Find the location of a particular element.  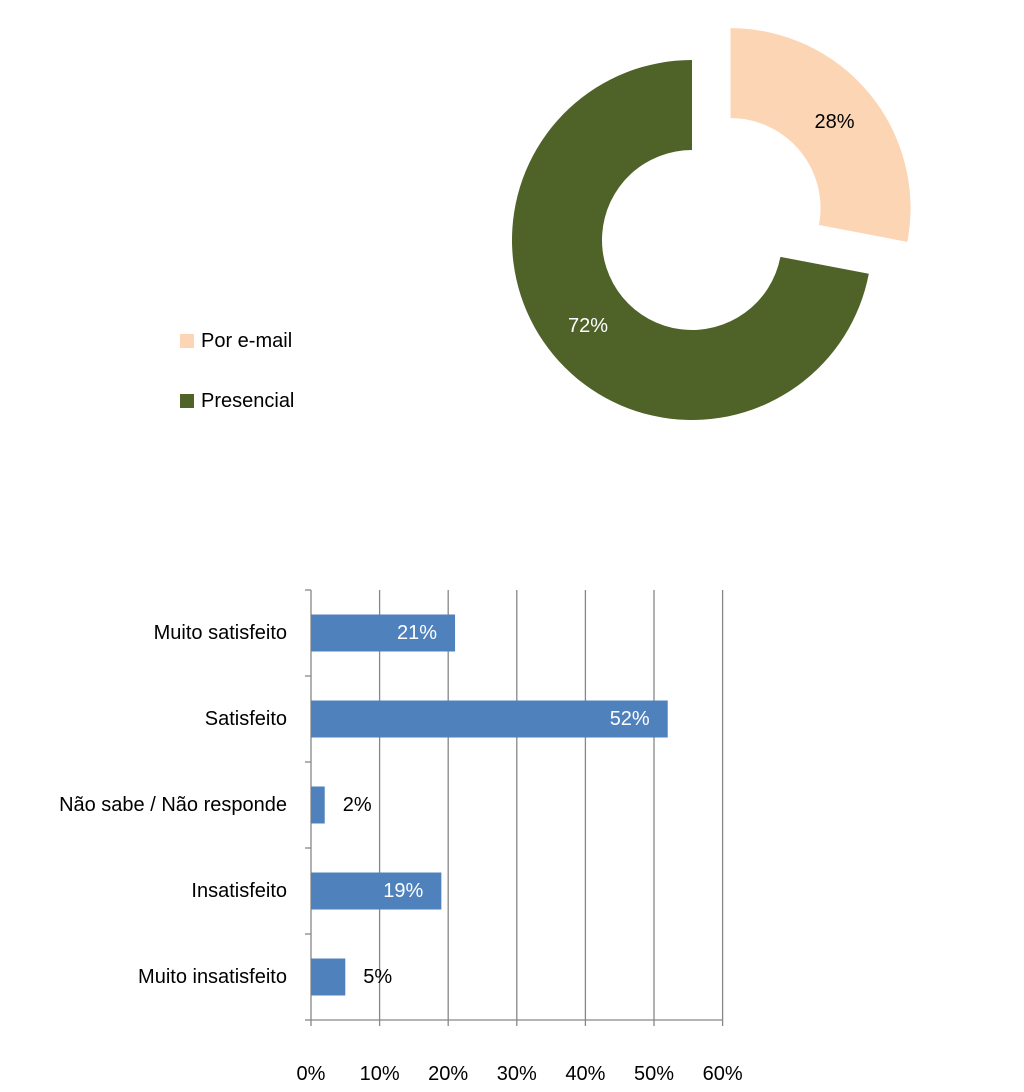

category-label-insatisfeito: Insatisfeito is located at coordinates (239, 891).